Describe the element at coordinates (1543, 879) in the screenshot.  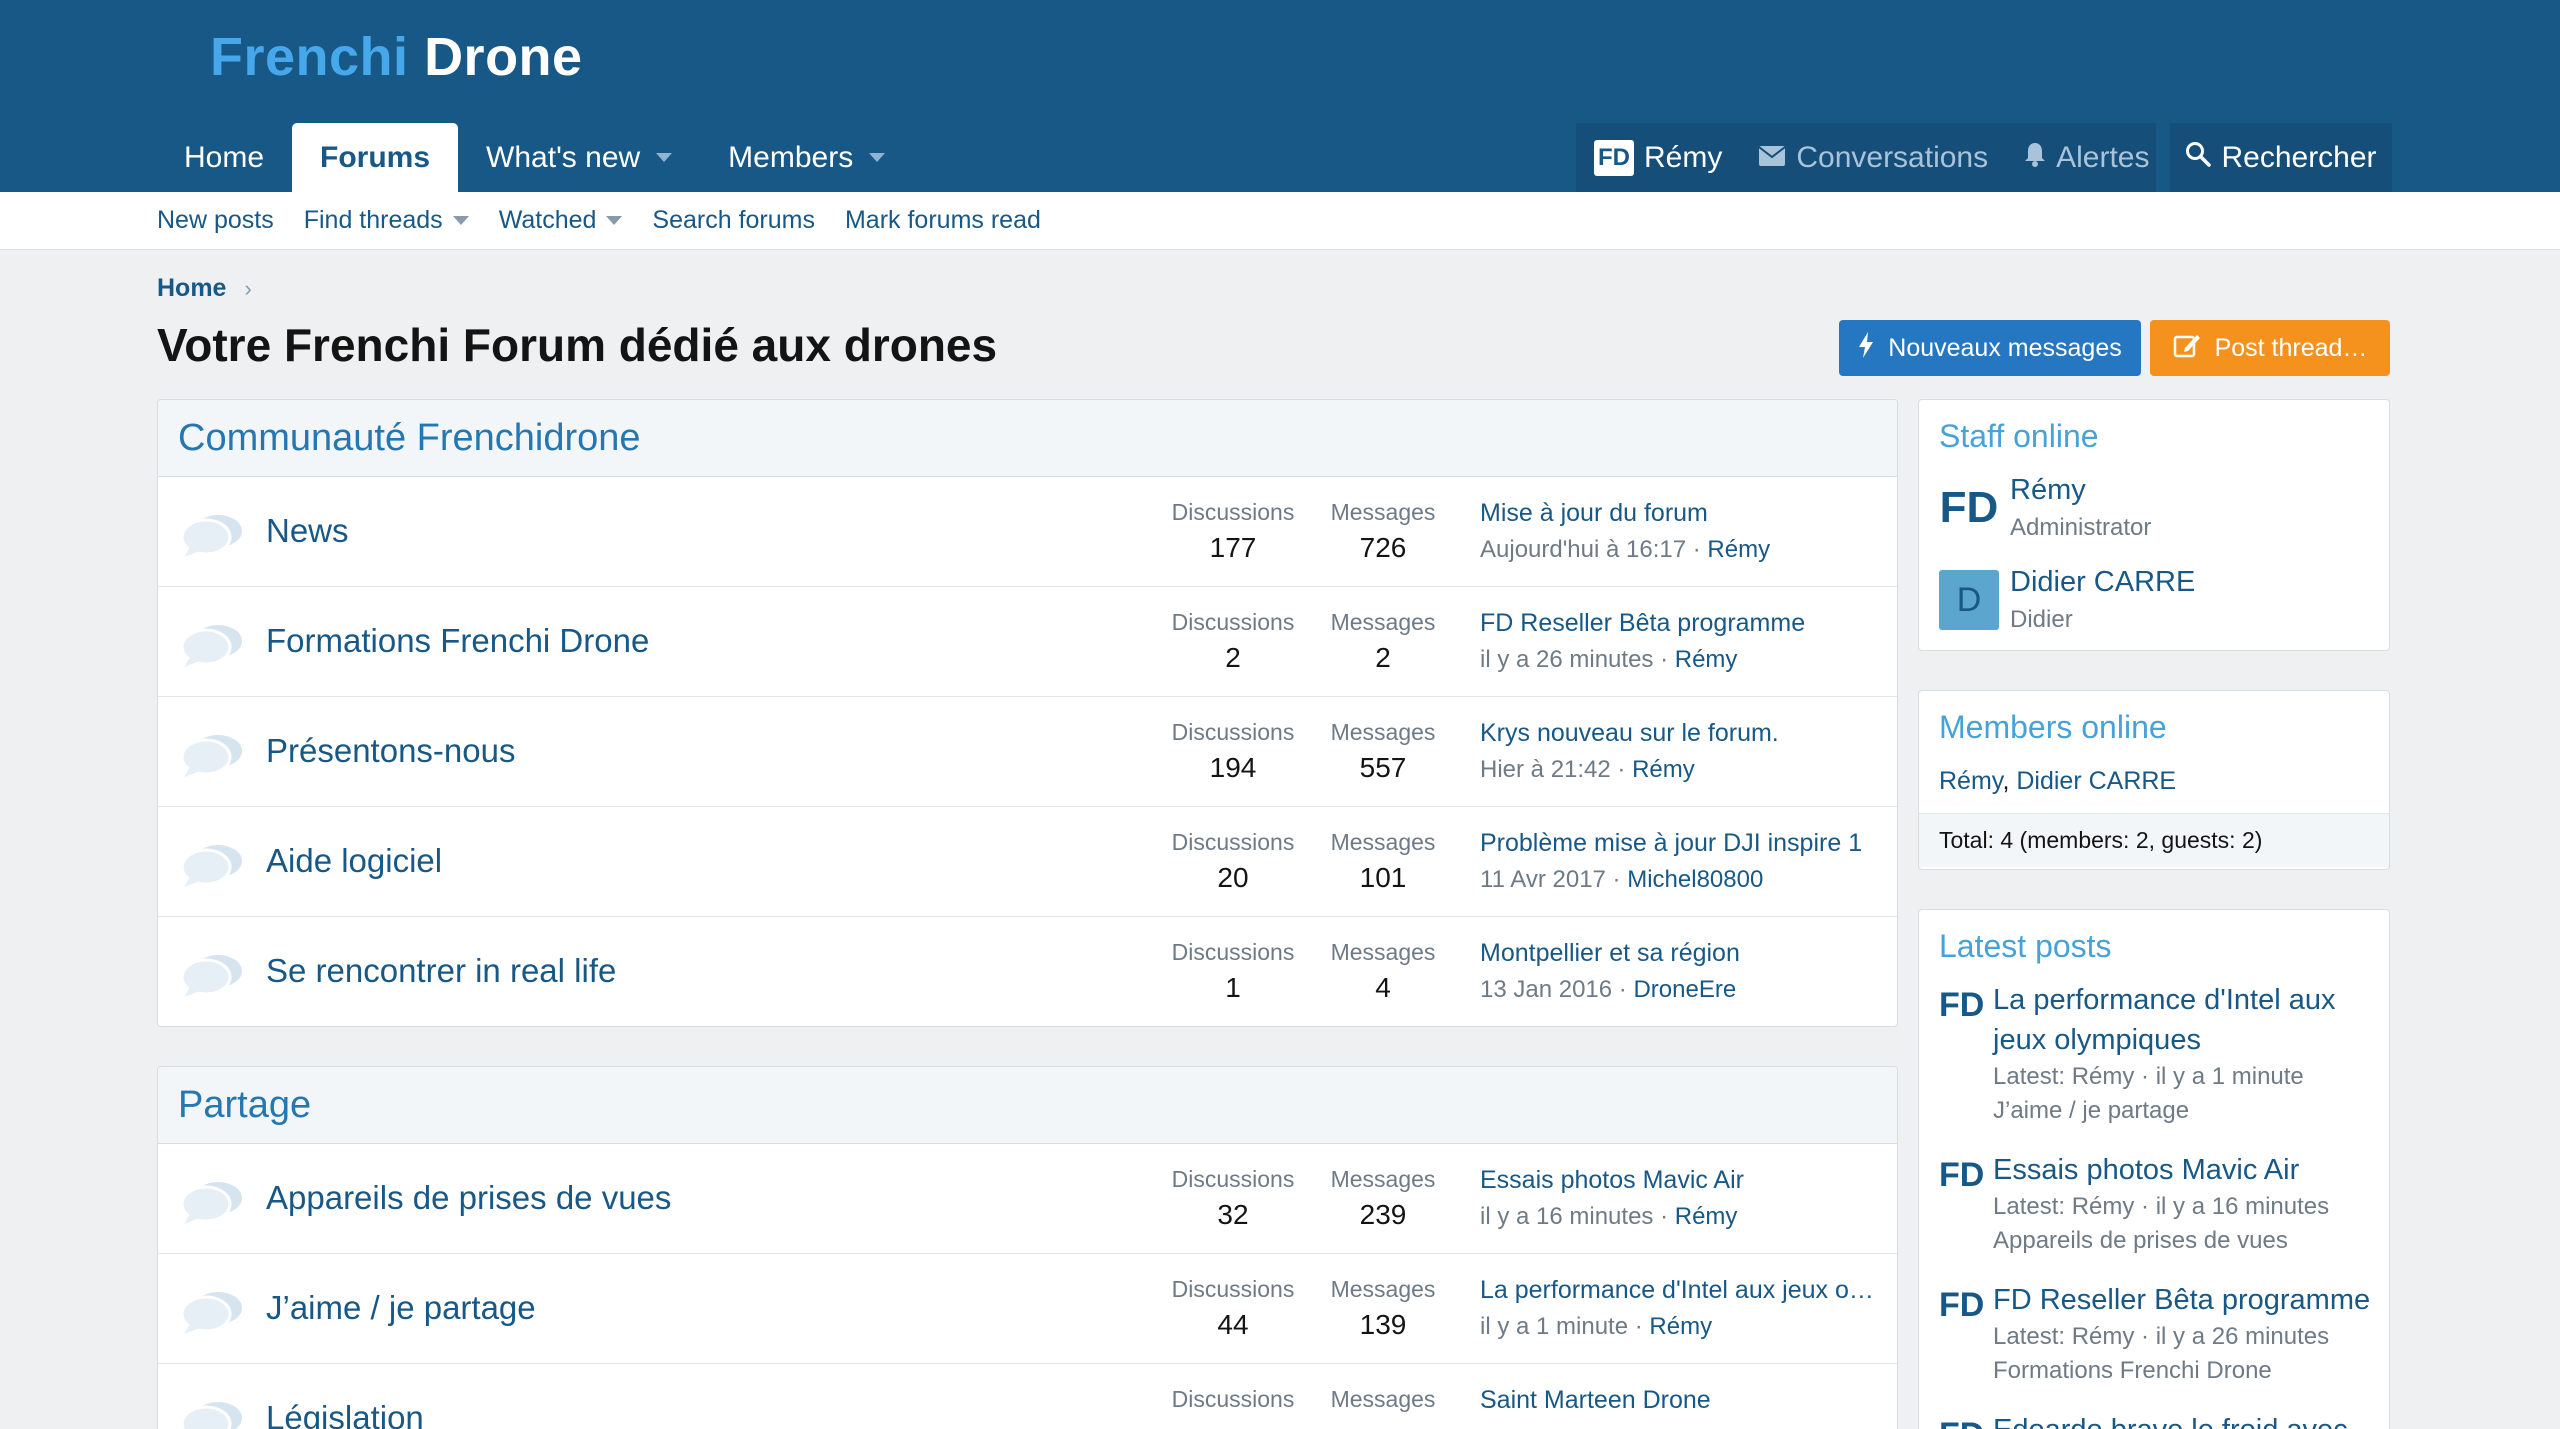
I see `latest-thread-time: 11 Avr 2017` at that location.